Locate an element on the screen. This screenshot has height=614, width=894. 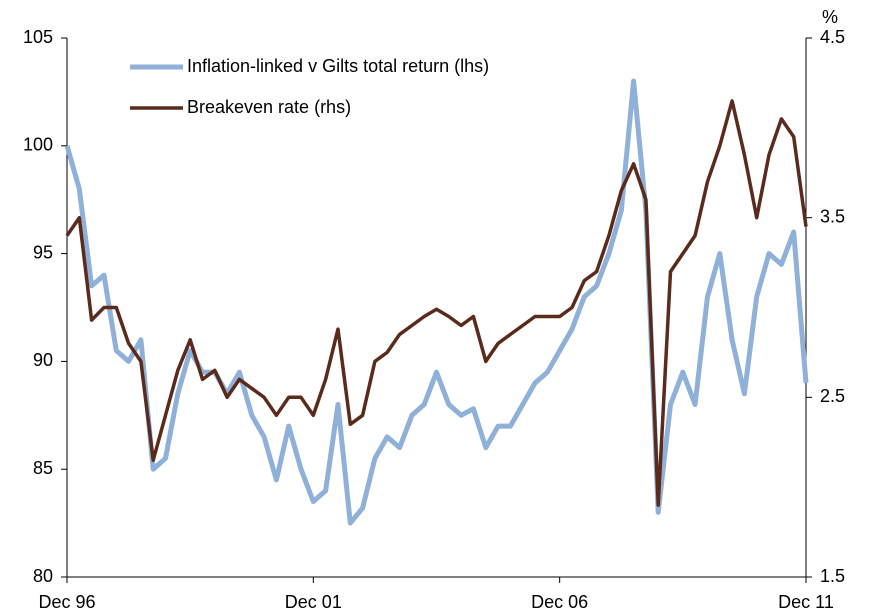
y-tick-label: 80 is located at coordinates (43, 576).